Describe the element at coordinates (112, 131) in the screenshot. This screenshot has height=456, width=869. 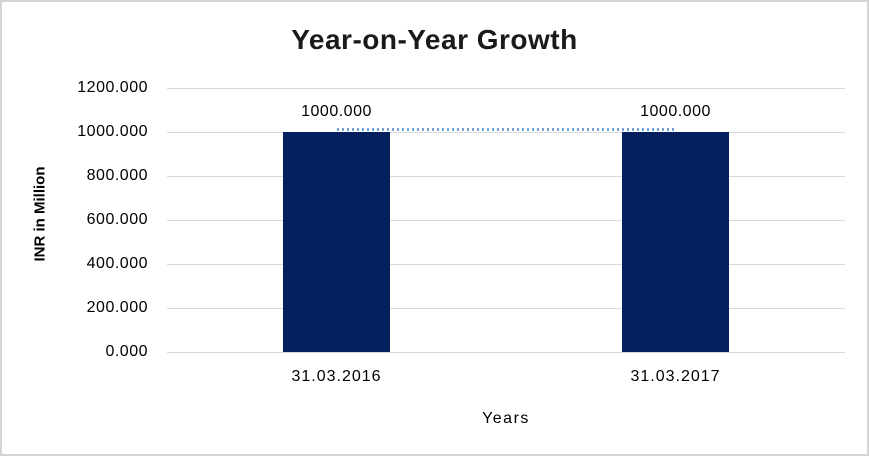
I see `y-tick-label: 1000.000` at that location.